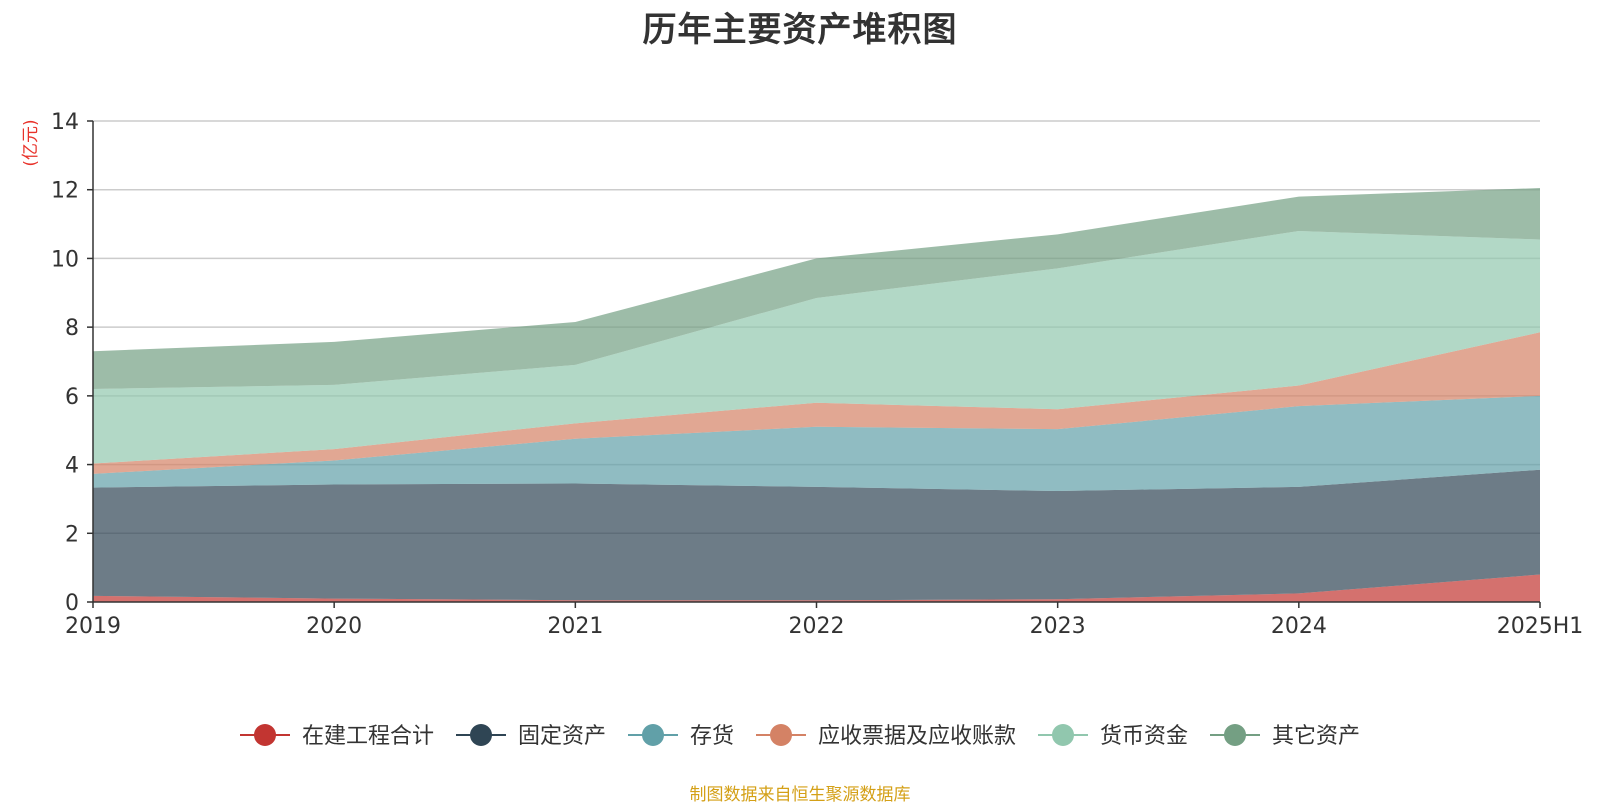  Describe the element at coordinates (575, 626) in the screenshot. I see `x-tick-label: 2021` at that location.